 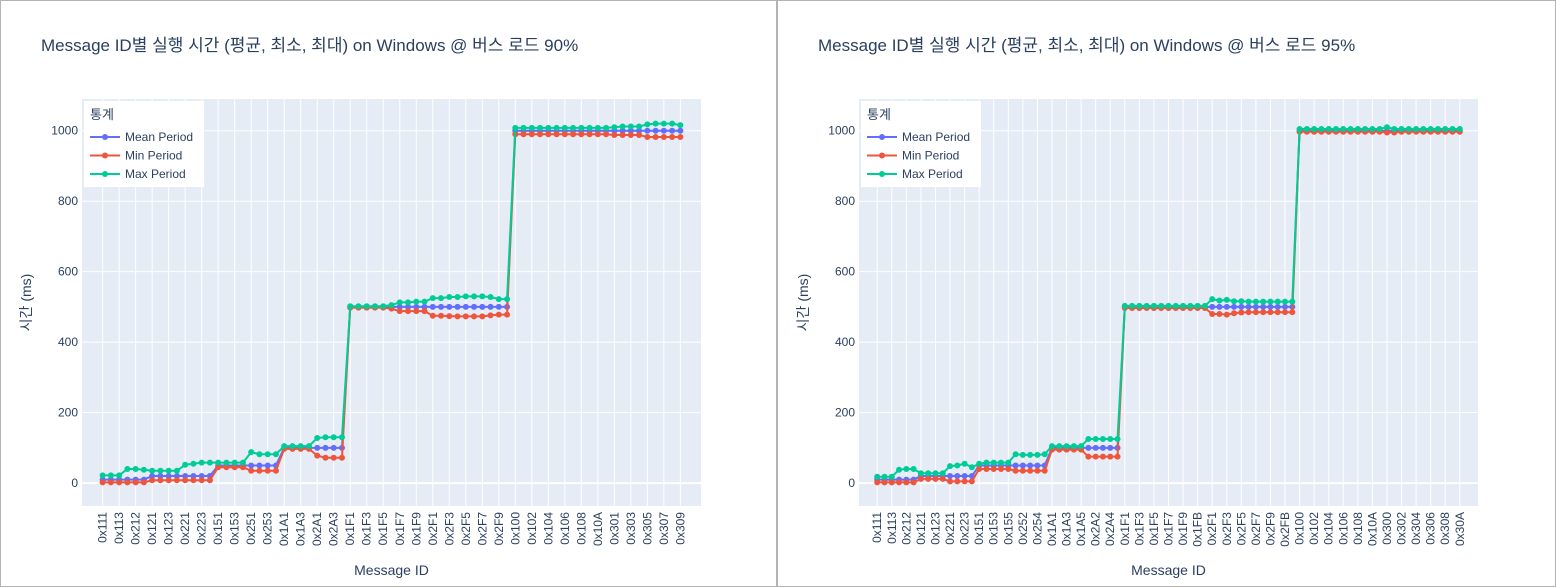 I want to click on x-axis-title: Message ID, so click(x=1168, y=570).